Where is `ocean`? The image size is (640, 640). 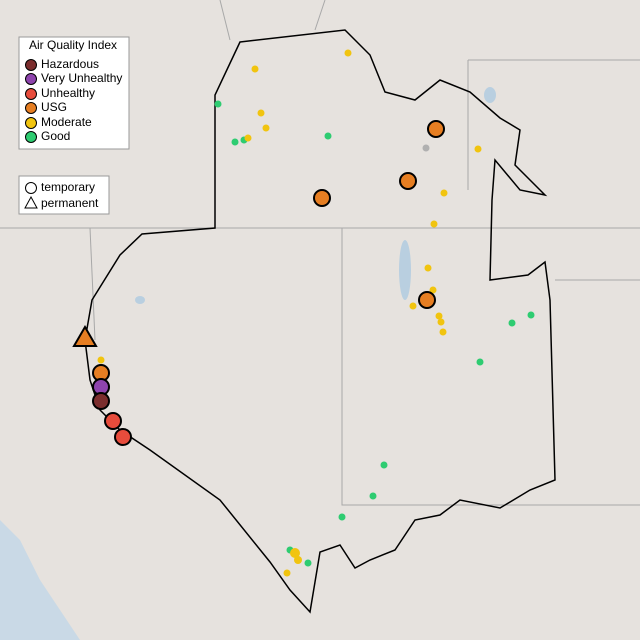 ocean is located at coordinates (40, 580).